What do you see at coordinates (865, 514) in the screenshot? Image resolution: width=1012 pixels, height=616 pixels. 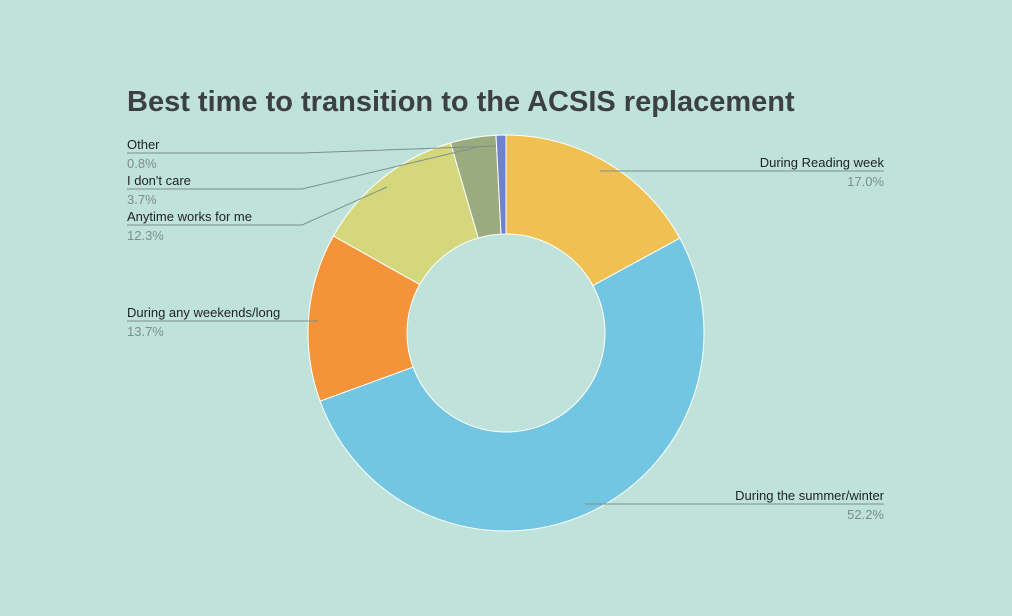 I see `value-label-during-the-summer-winter: 52.2%` at bounding box center [865, 514].